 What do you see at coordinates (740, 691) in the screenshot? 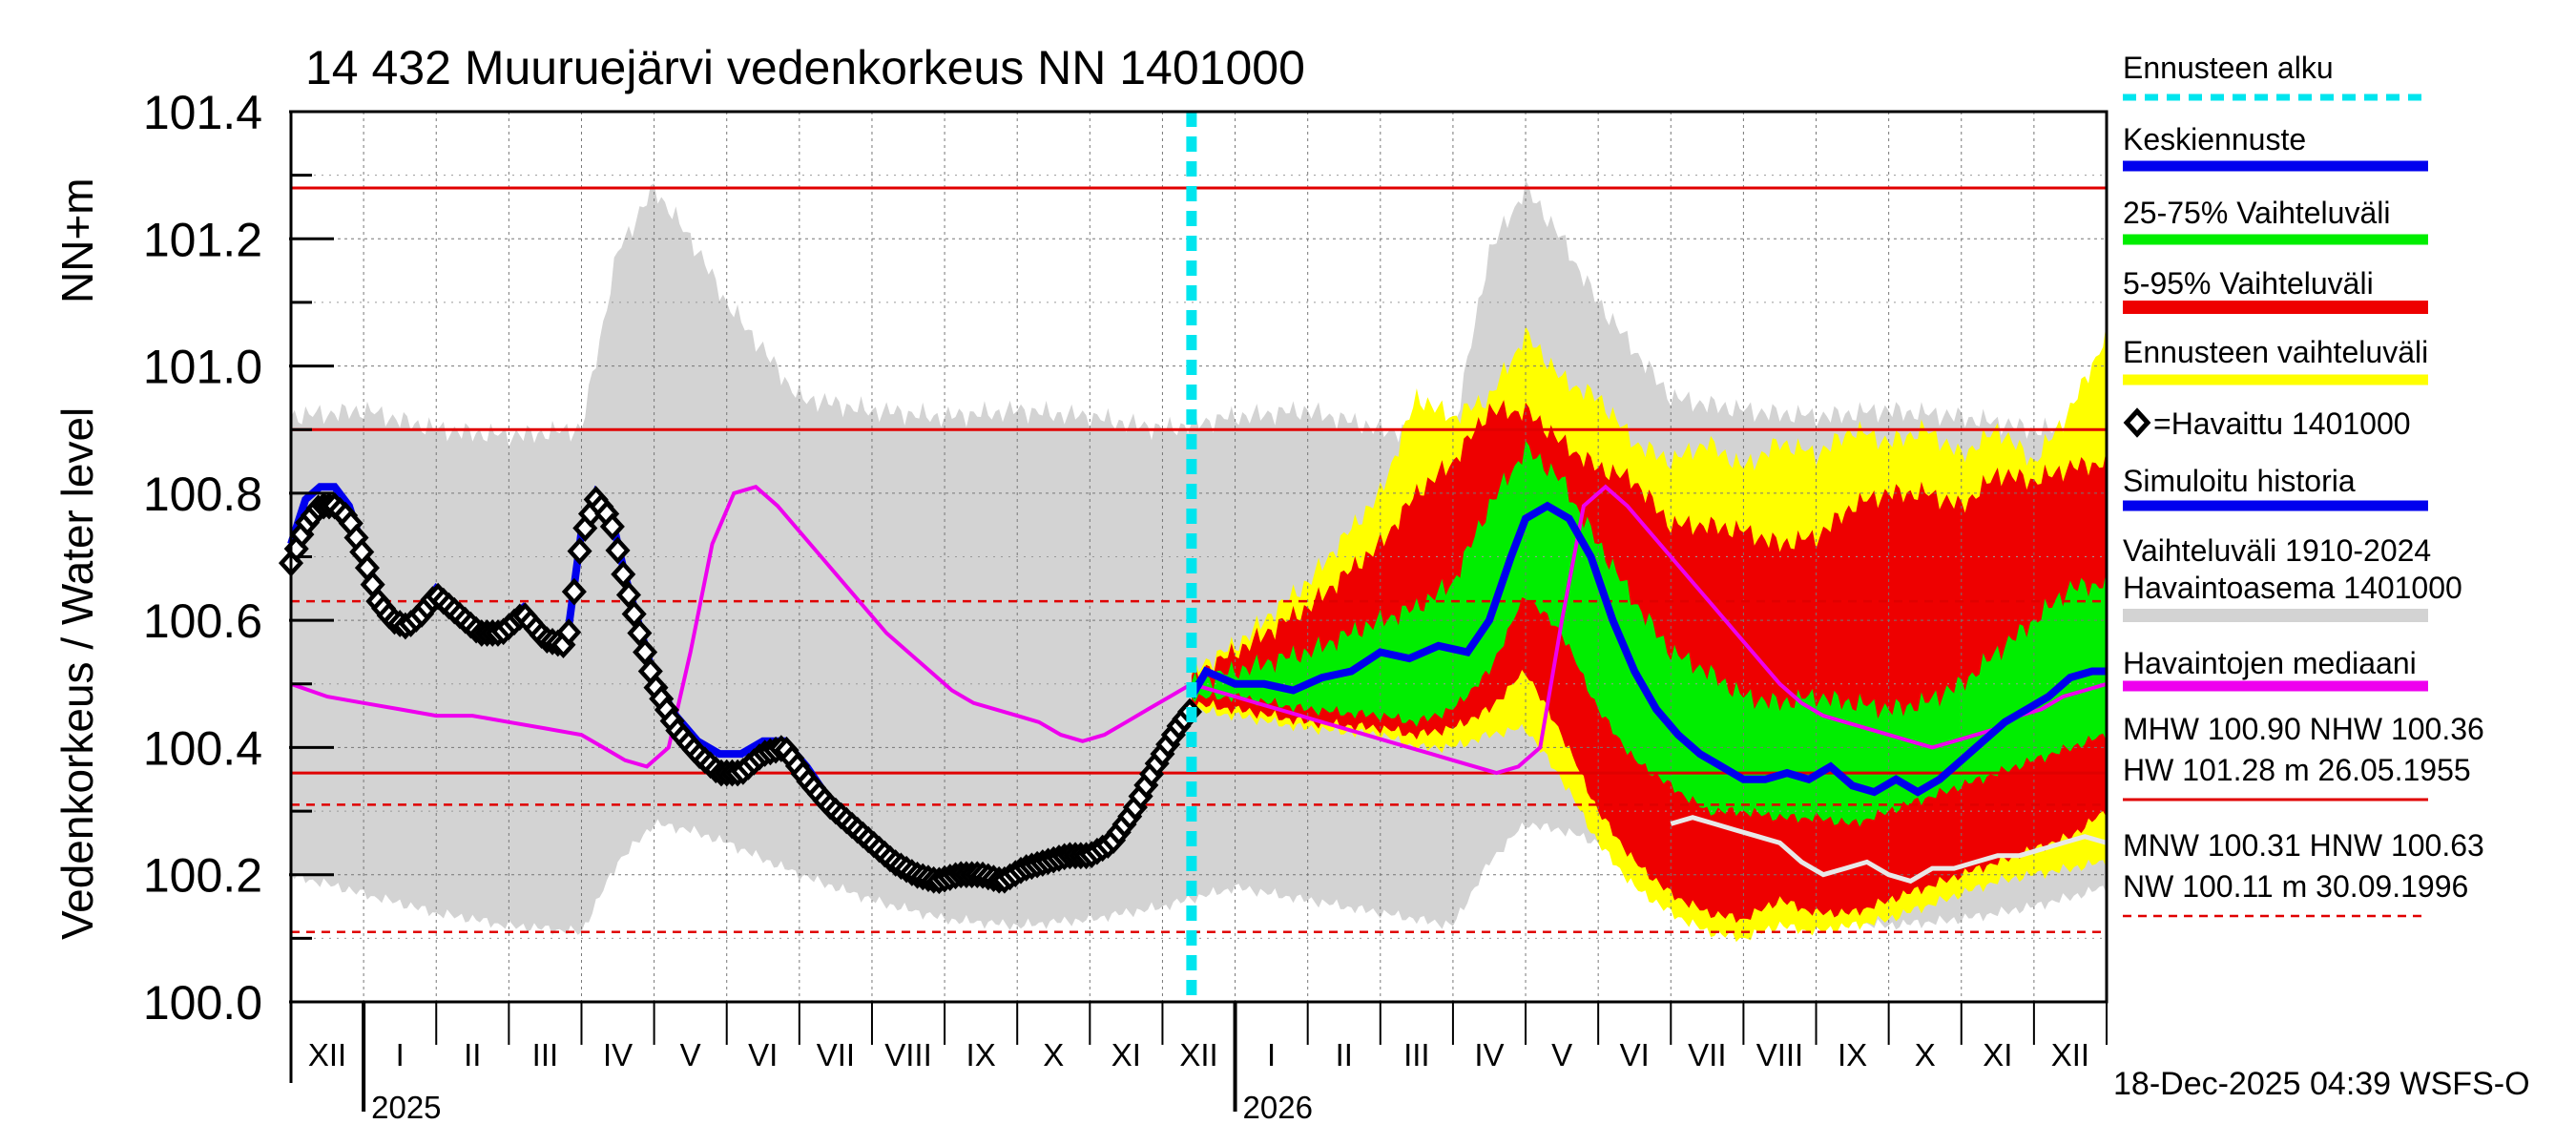
I see `series-observed` at bounding box center [740, 691].